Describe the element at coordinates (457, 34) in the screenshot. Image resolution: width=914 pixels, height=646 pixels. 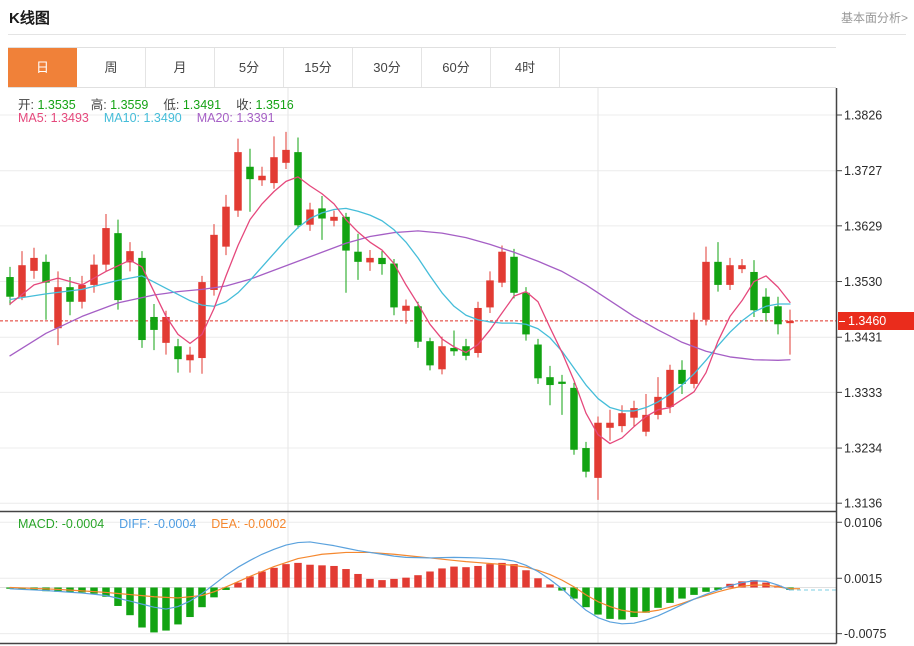
I see `header-divider` at that location.